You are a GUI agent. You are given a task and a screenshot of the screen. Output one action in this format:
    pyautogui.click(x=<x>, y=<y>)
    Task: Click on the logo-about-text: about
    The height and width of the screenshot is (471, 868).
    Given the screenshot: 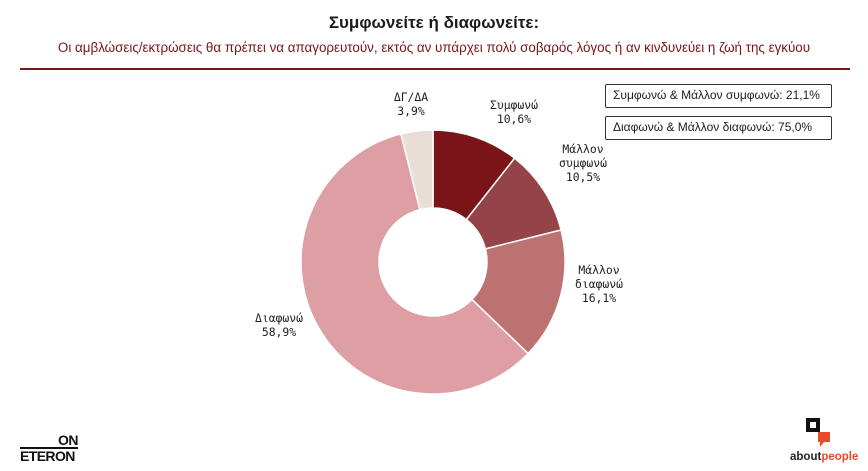 What is the action you would take?
    pyautogui.click(x=806, y=457)
    